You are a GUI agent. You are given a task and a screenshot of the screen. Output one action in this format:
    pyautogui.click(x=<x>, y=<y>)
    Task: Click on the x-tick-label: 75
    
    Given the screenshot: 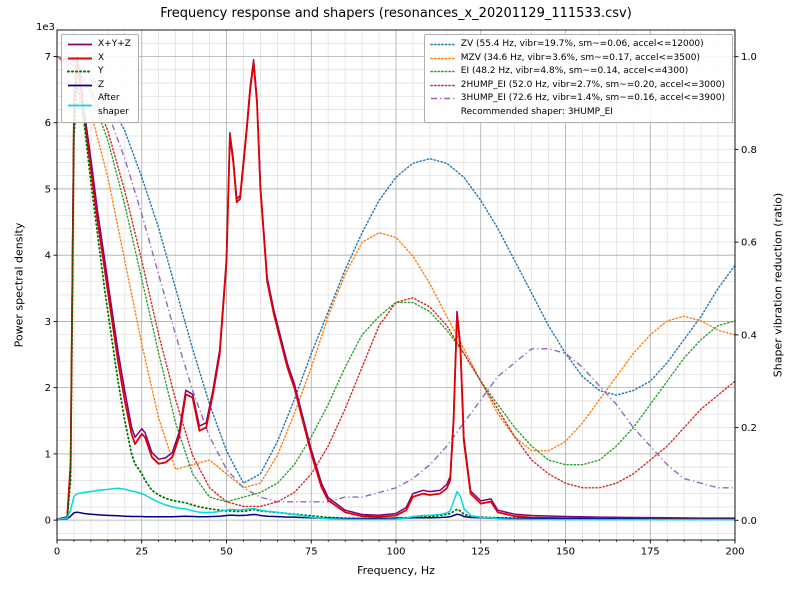 What is the action you would take?
    pyautogui.click(x=311, y=551)
    